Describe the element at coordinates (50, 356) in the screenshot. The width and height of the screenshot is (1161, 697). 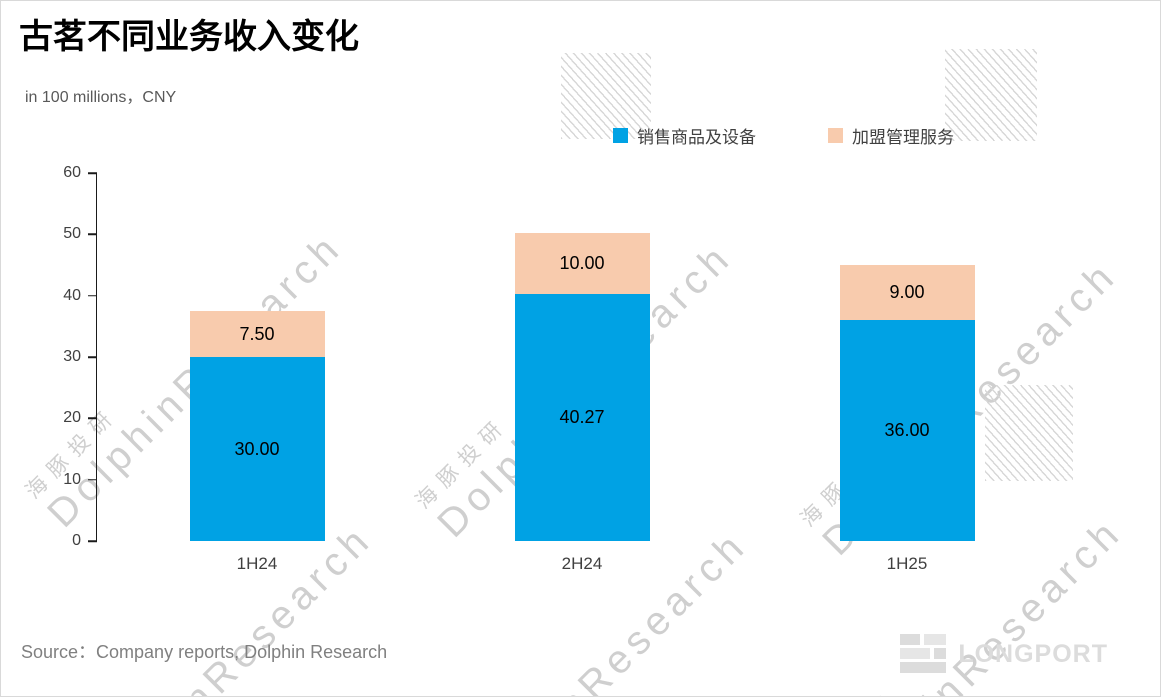
I see `y-axis-labels: 0 10 20 30 40 50 60` at that location.